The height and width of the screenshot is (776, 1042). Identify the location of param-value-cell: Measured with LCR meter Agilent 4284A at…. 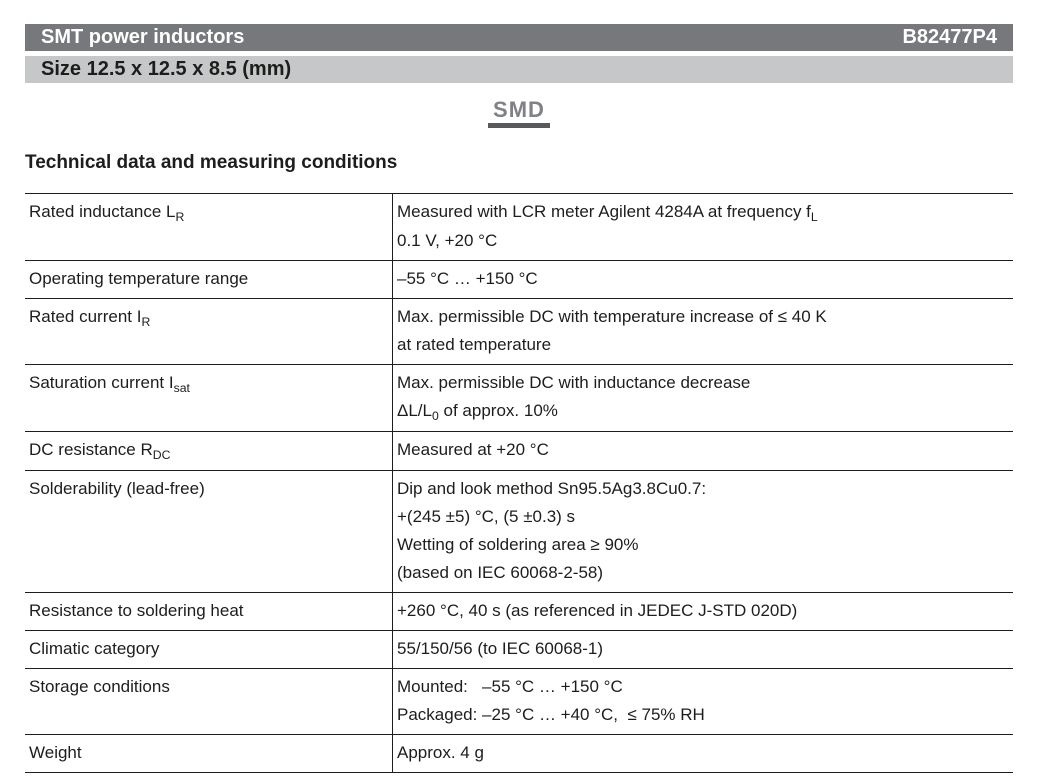
(702, 227).